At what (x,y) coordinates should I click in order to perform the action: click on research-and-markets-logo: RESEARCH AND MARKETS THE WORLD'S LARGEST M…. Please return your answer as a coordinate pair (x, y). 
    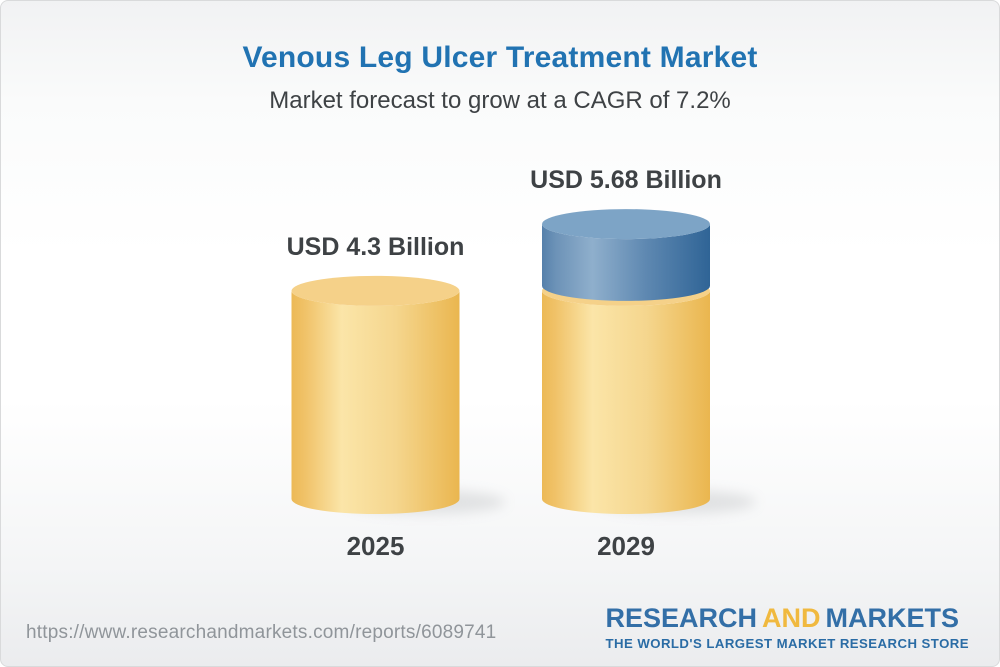
    Looking at the image, I should click on (787, 628).